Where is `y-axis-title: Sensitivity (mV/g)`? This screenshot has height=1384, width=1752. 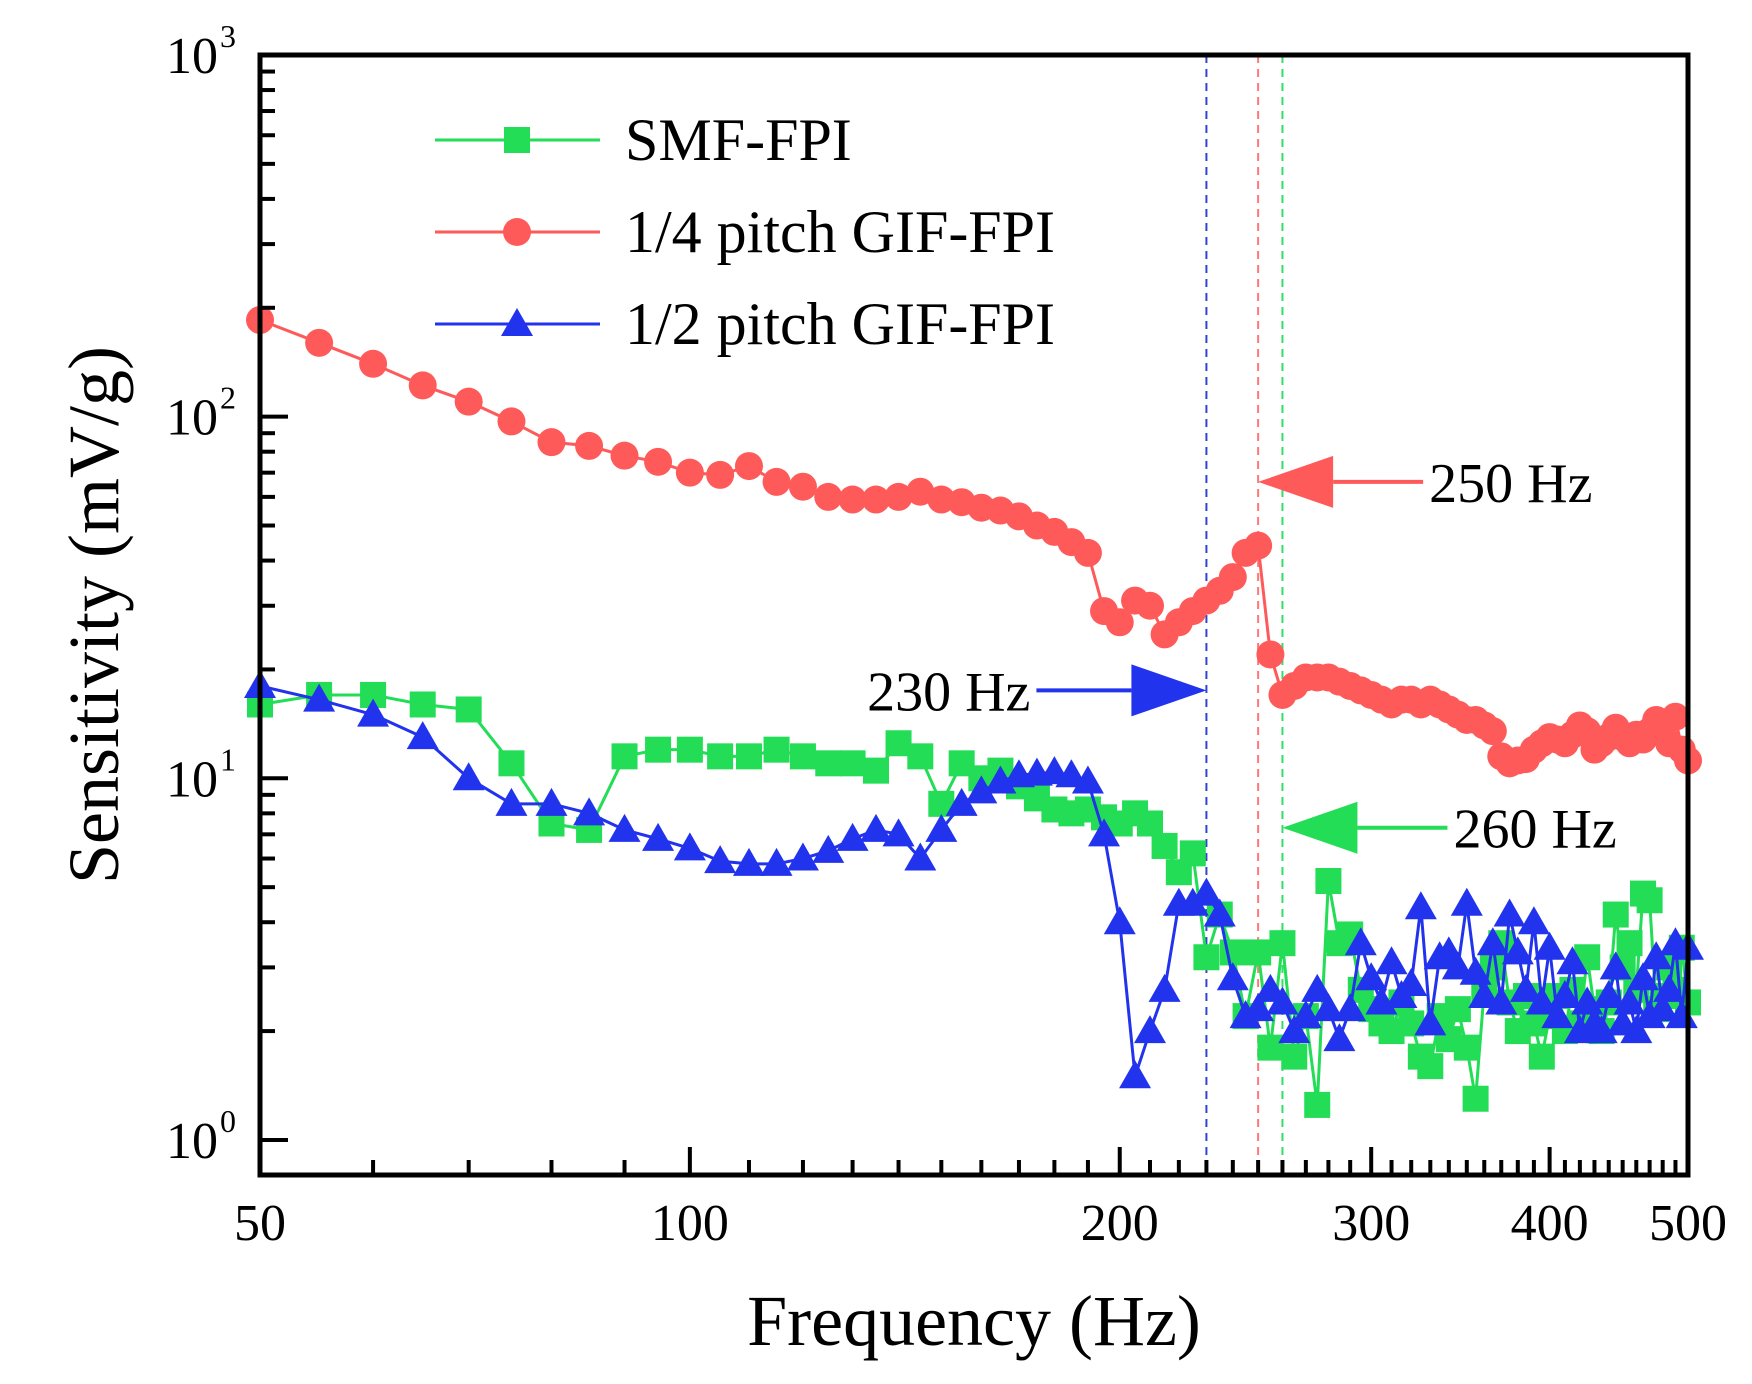
y-axis-title: Sensitivity (mV/g) is located at coordinates (94, 615).